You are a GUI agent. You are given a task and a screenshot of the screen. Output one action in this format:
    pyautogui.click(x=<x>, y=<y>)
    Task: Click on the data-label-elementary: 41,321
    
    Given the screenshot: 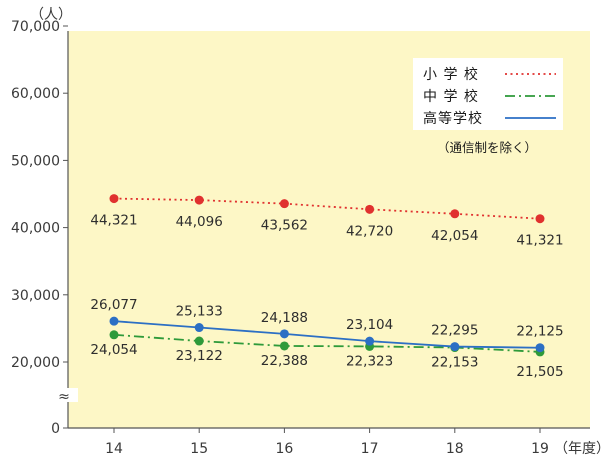 What is the action you would take?
    pyautogui.click(x=539, y=241)
    